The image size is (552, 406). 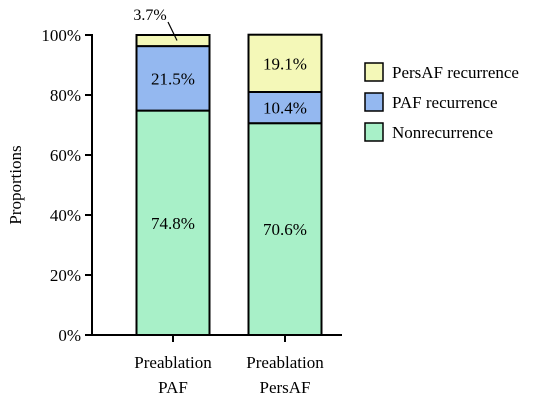 What do you see at coordinates (285, 375) in the screenshot?
I see `x-tick-label: Preablation PersAF` at bounding box center [285, 375].